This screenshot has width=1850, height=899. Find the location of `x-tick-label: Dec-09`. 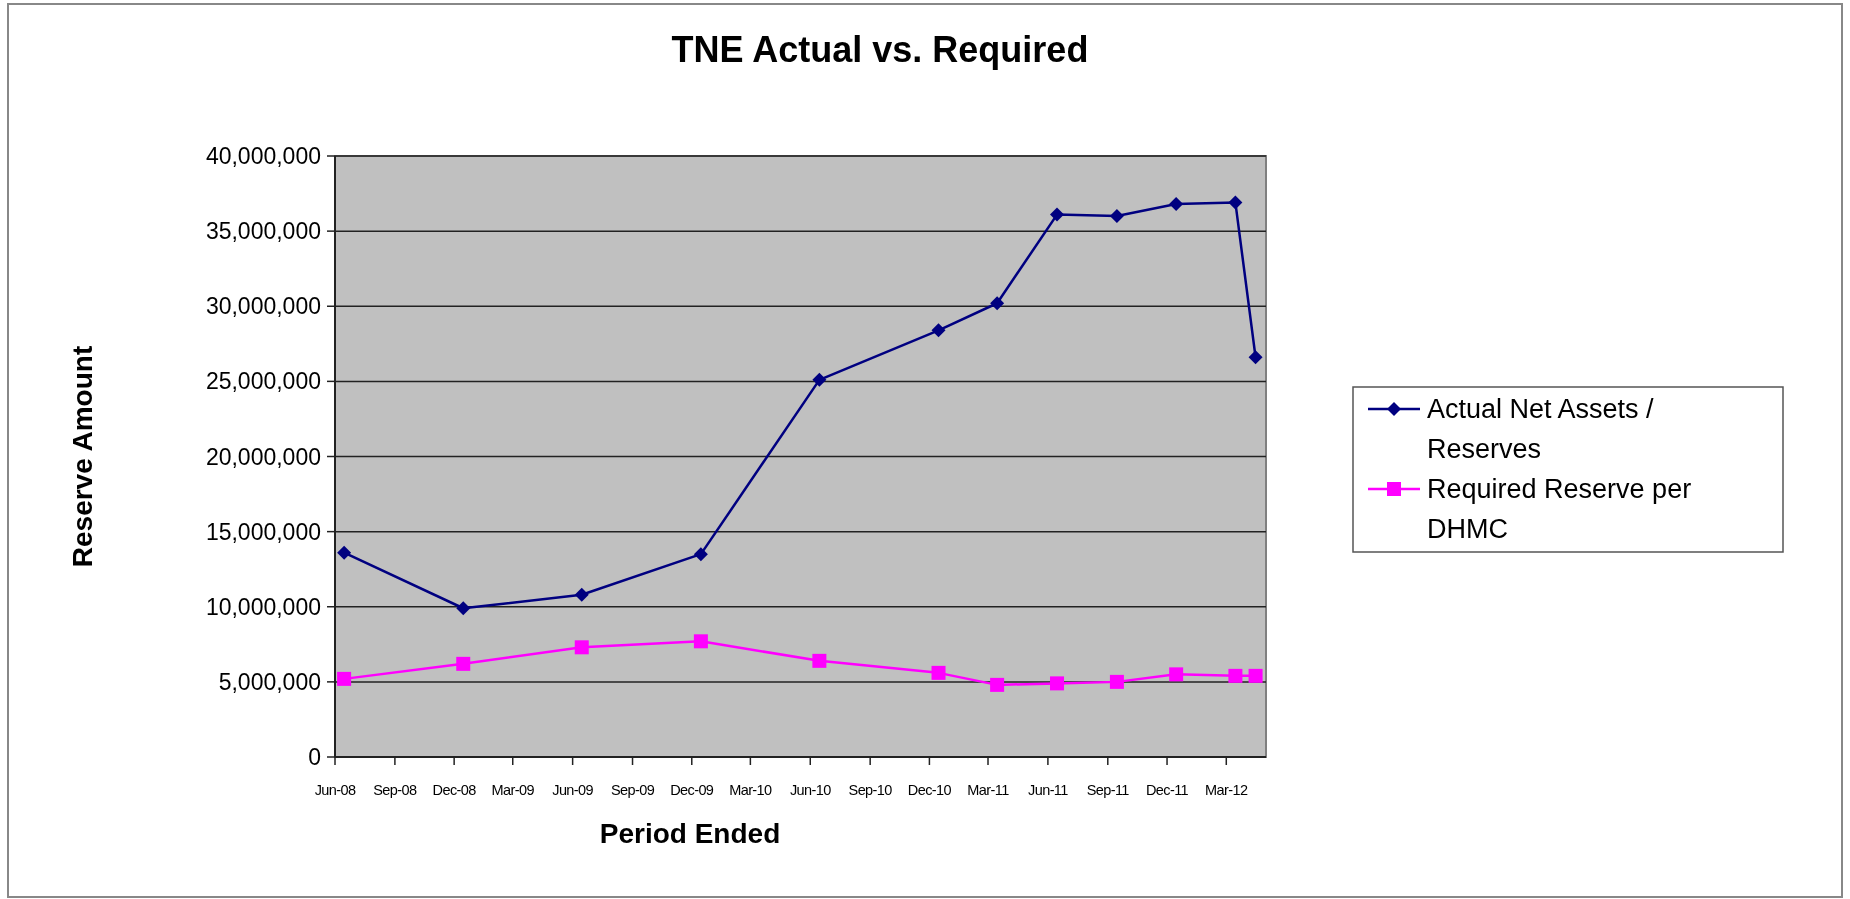

x-tick-label: Dec-09 is located at coordinates (692, 790).